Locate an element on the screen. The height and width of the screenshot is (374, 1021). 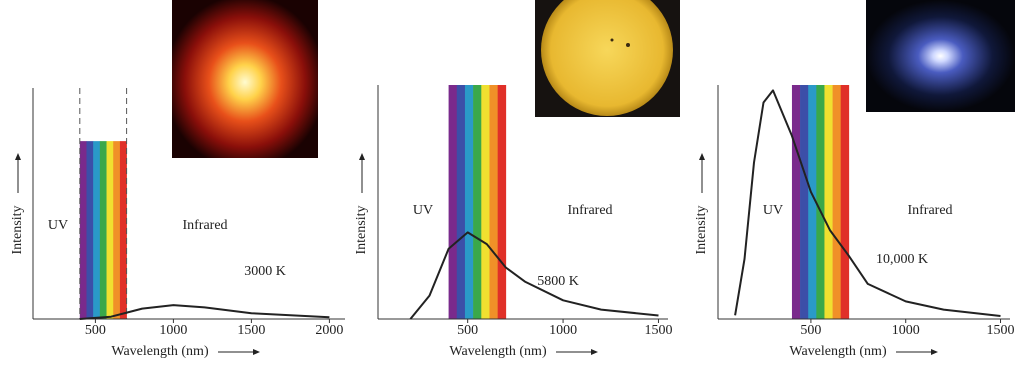
blue-star-photo is located at coordinates (940, 56).